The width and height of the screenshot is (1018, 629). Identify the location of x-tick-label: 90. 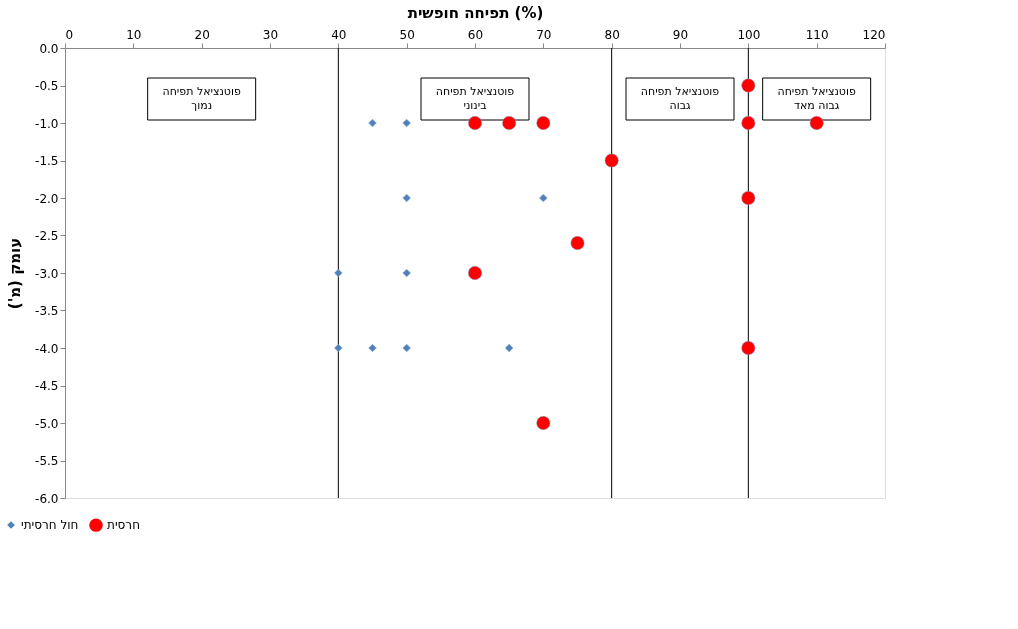
(680, 34).